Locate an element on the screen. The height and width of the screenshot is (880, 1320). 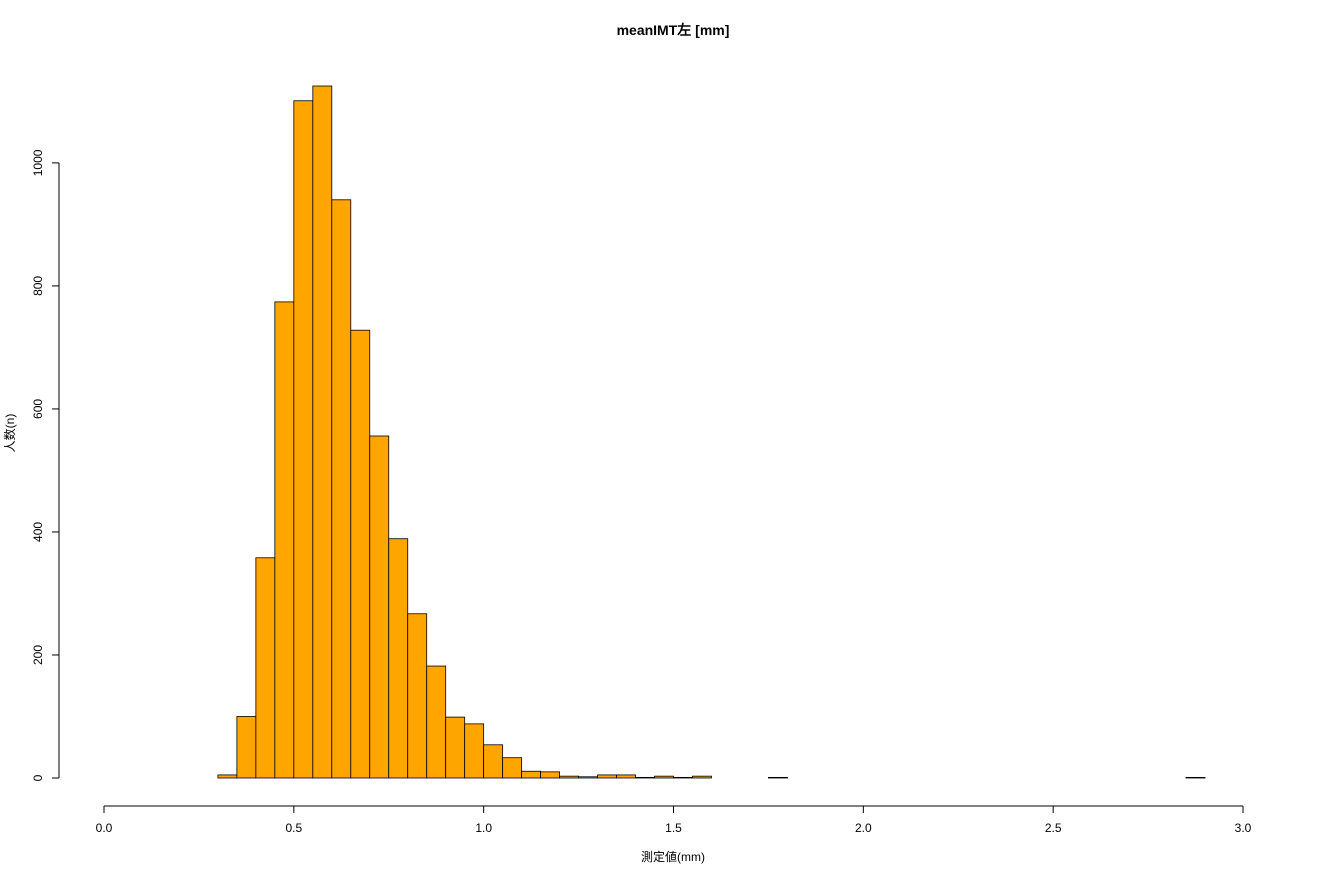
x-tick-label: 1.5 is located at coordinates (673, 828).